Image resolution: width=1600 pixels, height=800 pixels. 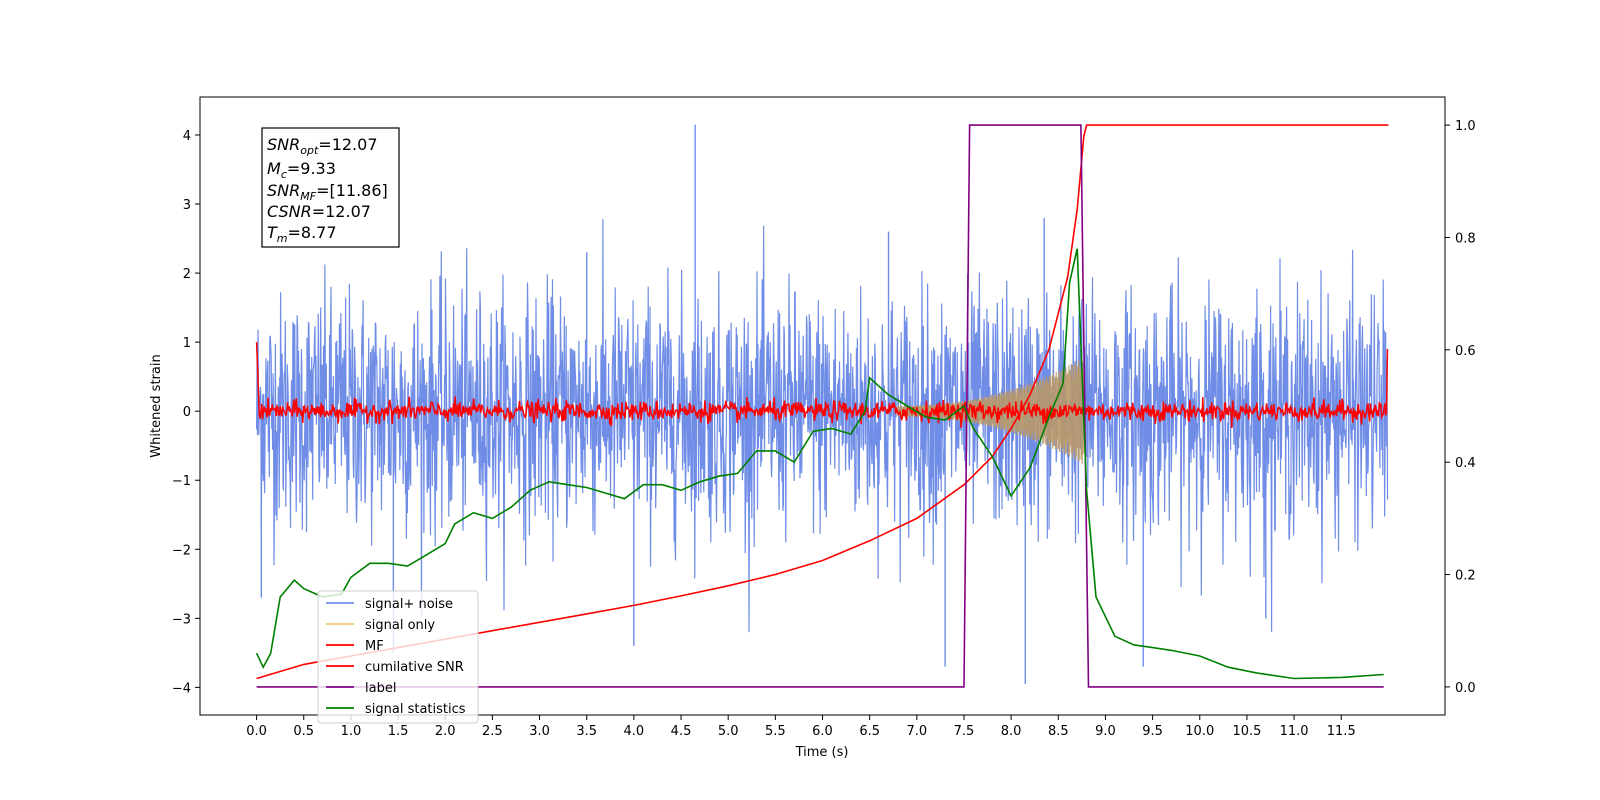 What do you see at coordinates (1465, 688) in the screenshot?
I see `y-right-tick-label: 0.0` at bounding box center [1465, 688].